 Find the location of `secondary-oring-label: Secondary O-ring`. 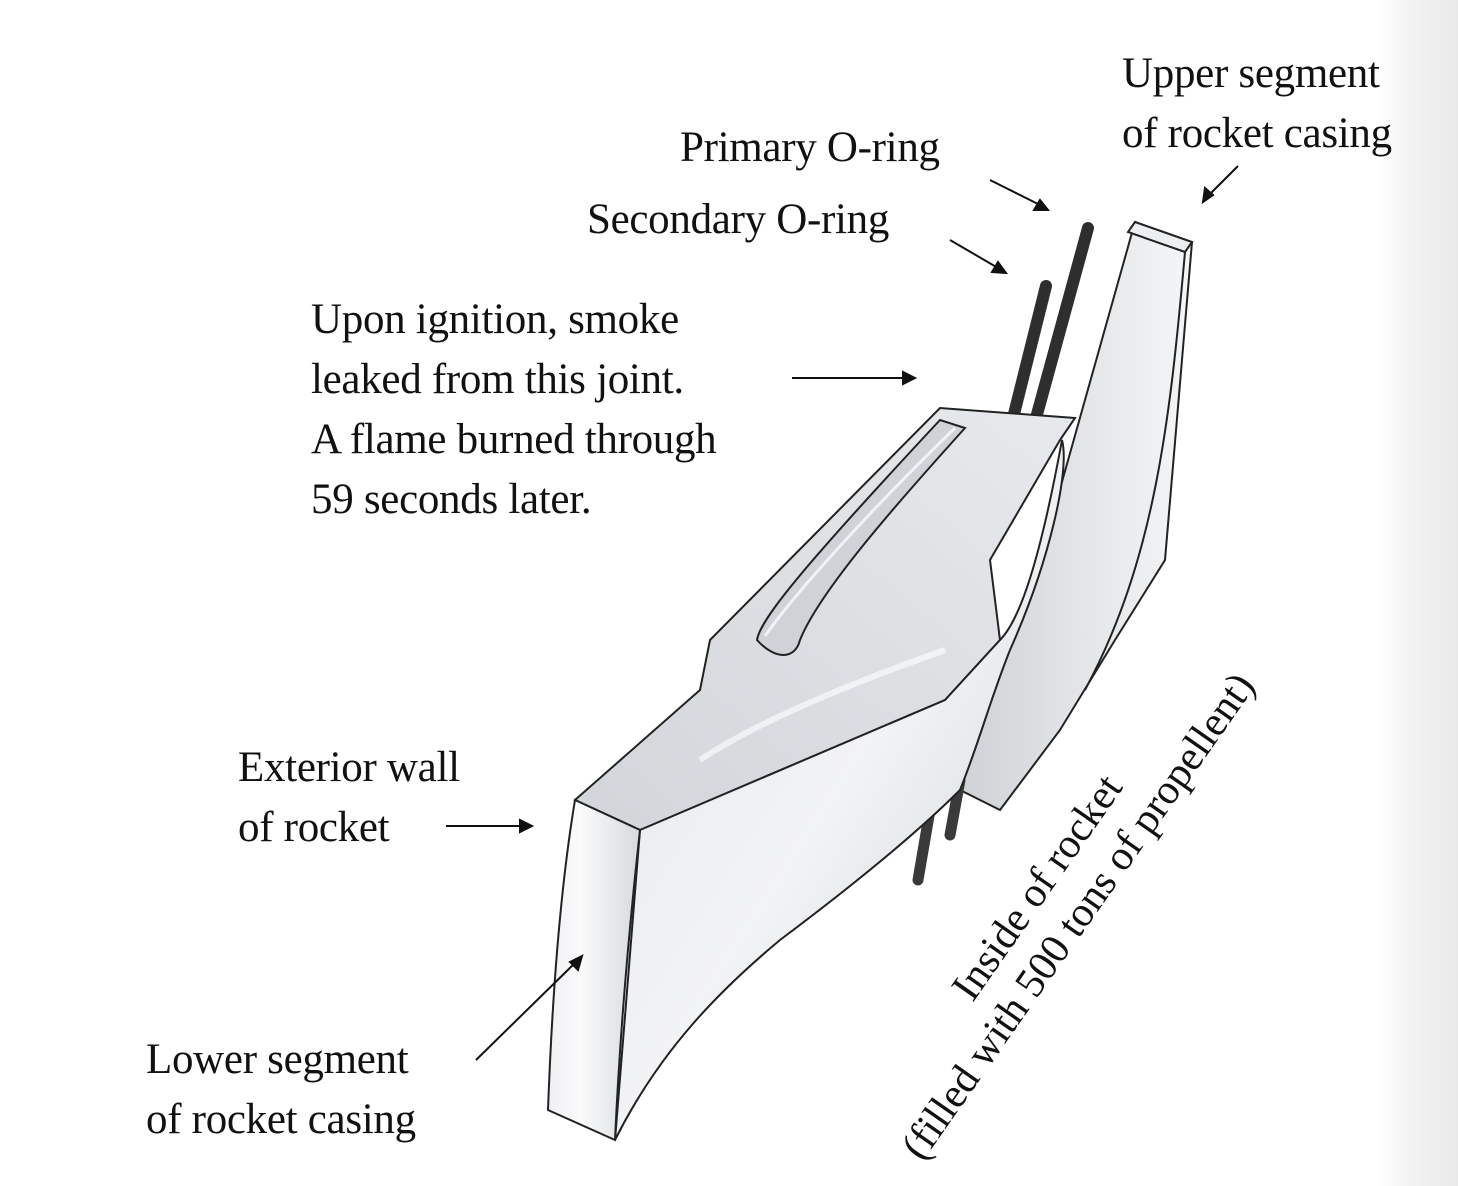

secondary-oring-label: Secondary O-ring is located at coordinates (738, 220).